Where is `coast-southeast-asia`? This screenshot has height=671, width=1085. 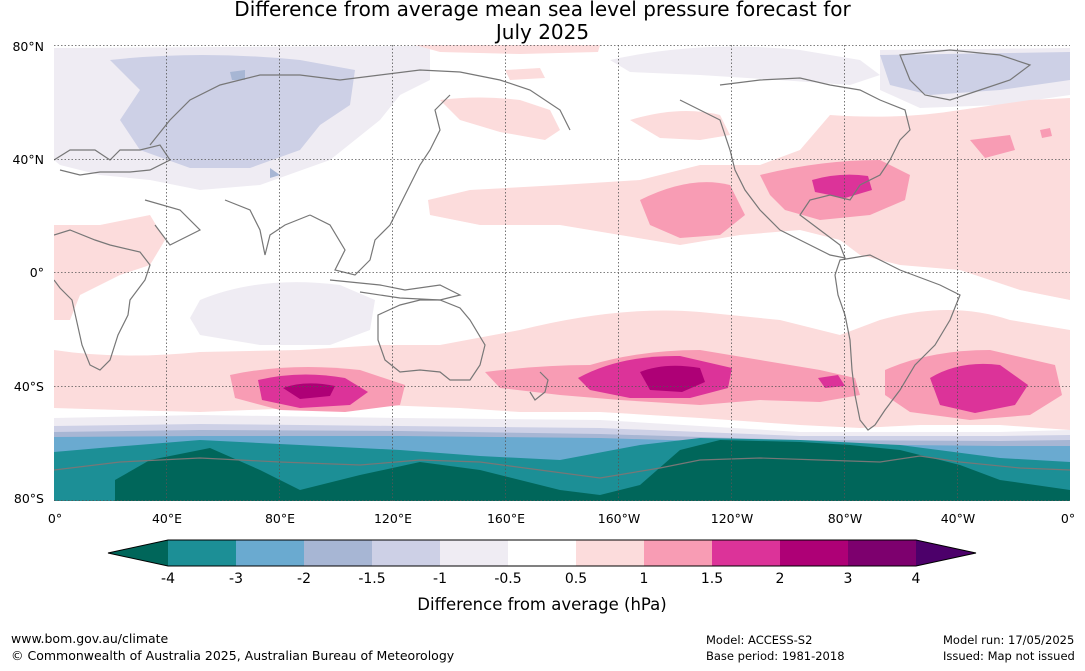
coast-southeast-asia is located at coordinates (380, 185).